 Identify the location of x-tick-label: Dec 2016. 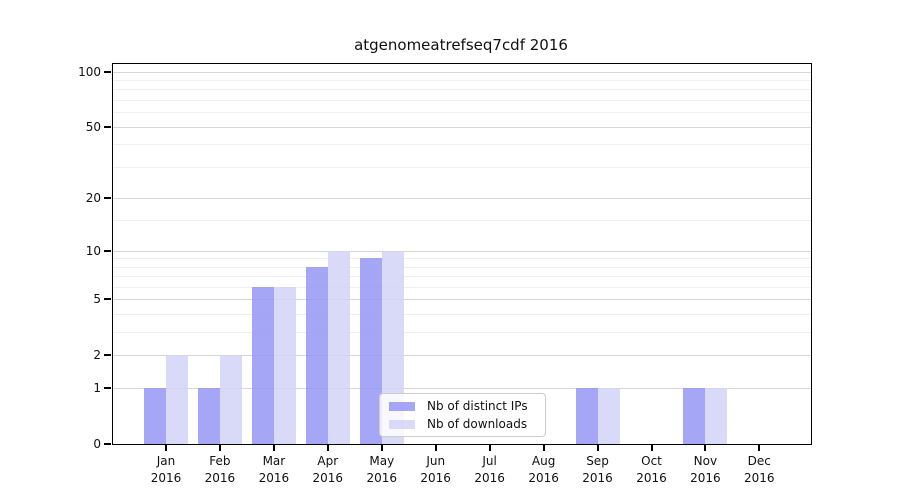
(759, 469).